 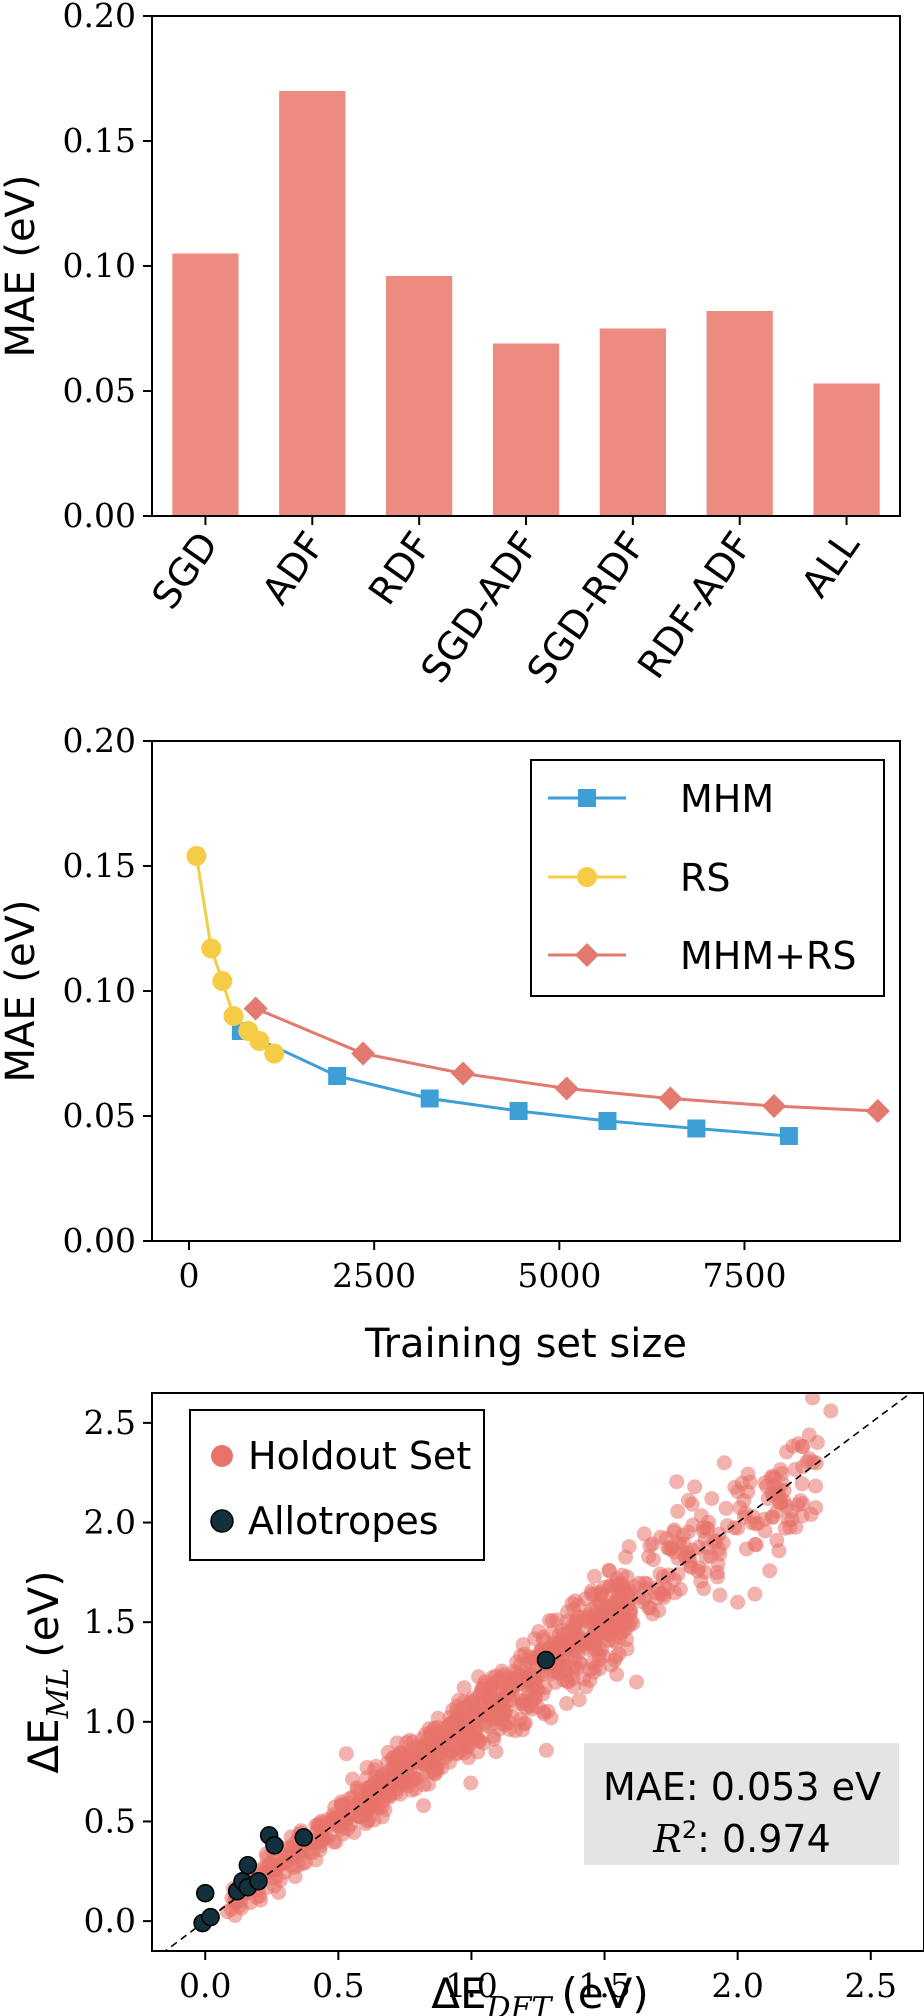 I want to click on scatter-y-axis-label: ΔEML(eV), so click(x=47, y=1671).